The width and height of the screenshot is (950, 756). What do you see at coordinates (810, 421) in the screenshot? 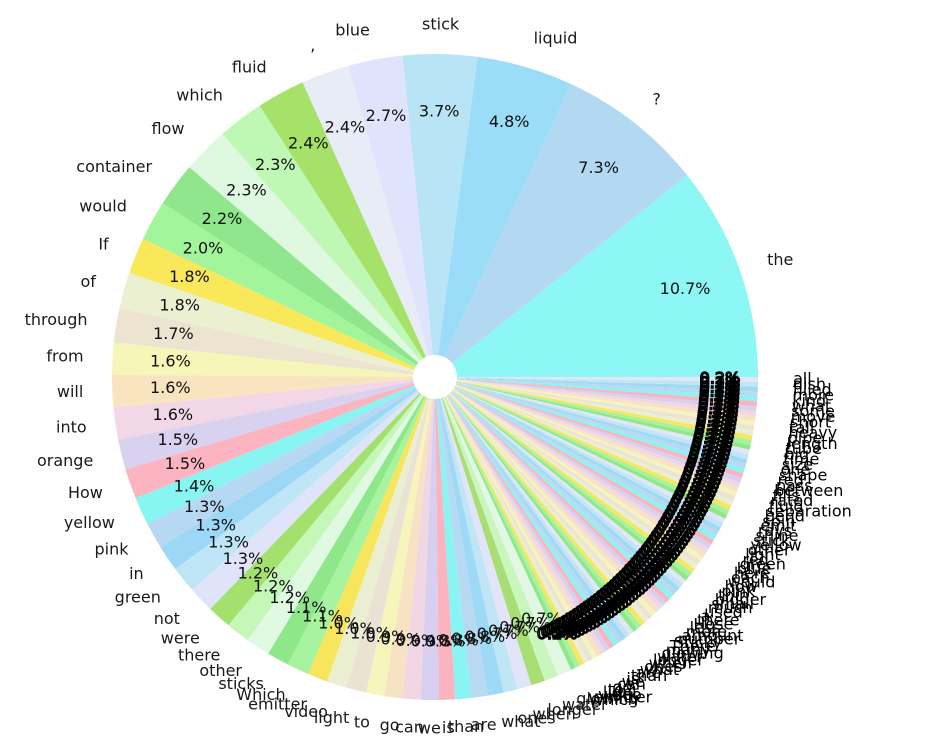
I see `tail-label: short` at bounding box center [810, 421].